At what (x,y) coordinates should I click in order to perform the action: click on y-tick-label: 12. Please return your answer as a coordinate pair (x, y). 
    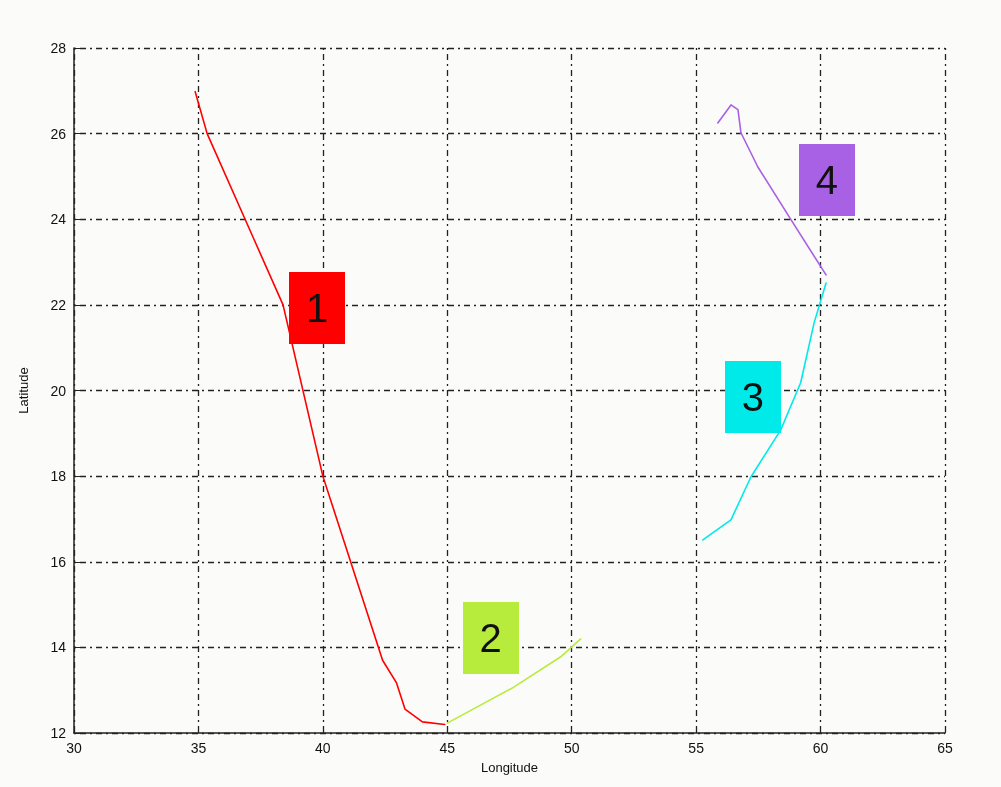
    Looking at the image, I should click on (58, 733).